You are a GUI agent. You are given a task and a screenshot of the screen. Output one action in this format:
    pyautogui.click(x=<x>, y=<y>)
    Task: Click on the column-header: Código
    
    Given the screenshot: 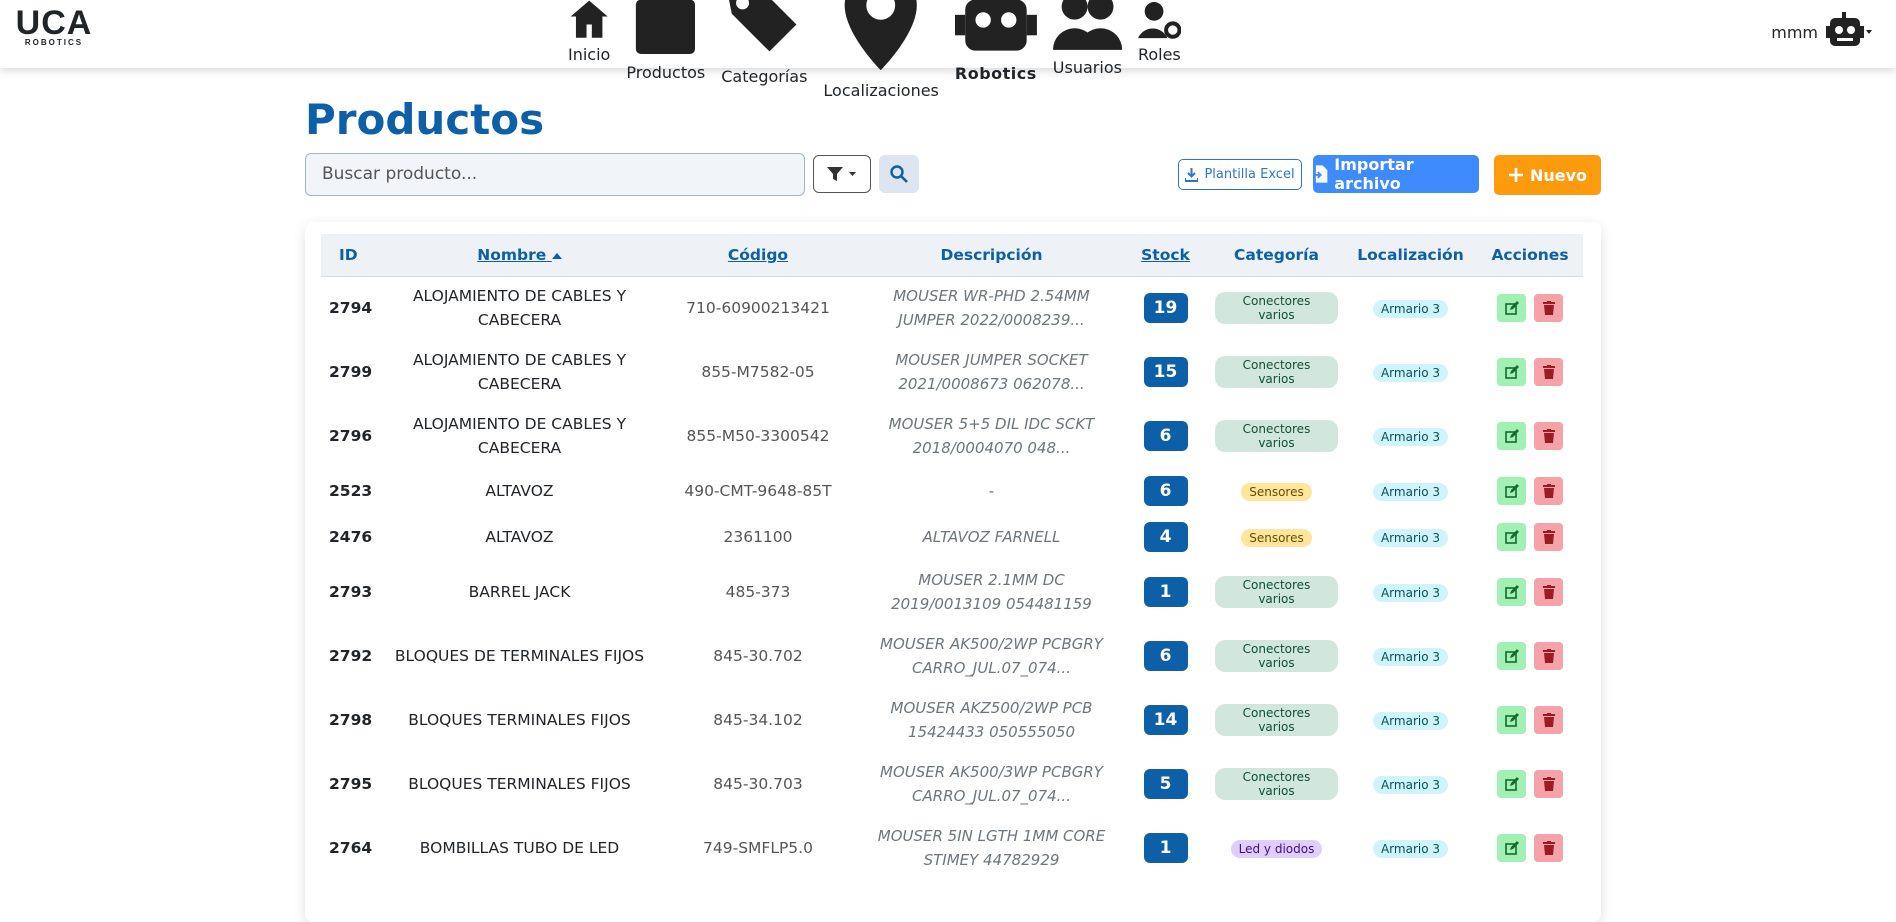 What is the action you would take?
    pyautogui.click(x=758, y=255)
    